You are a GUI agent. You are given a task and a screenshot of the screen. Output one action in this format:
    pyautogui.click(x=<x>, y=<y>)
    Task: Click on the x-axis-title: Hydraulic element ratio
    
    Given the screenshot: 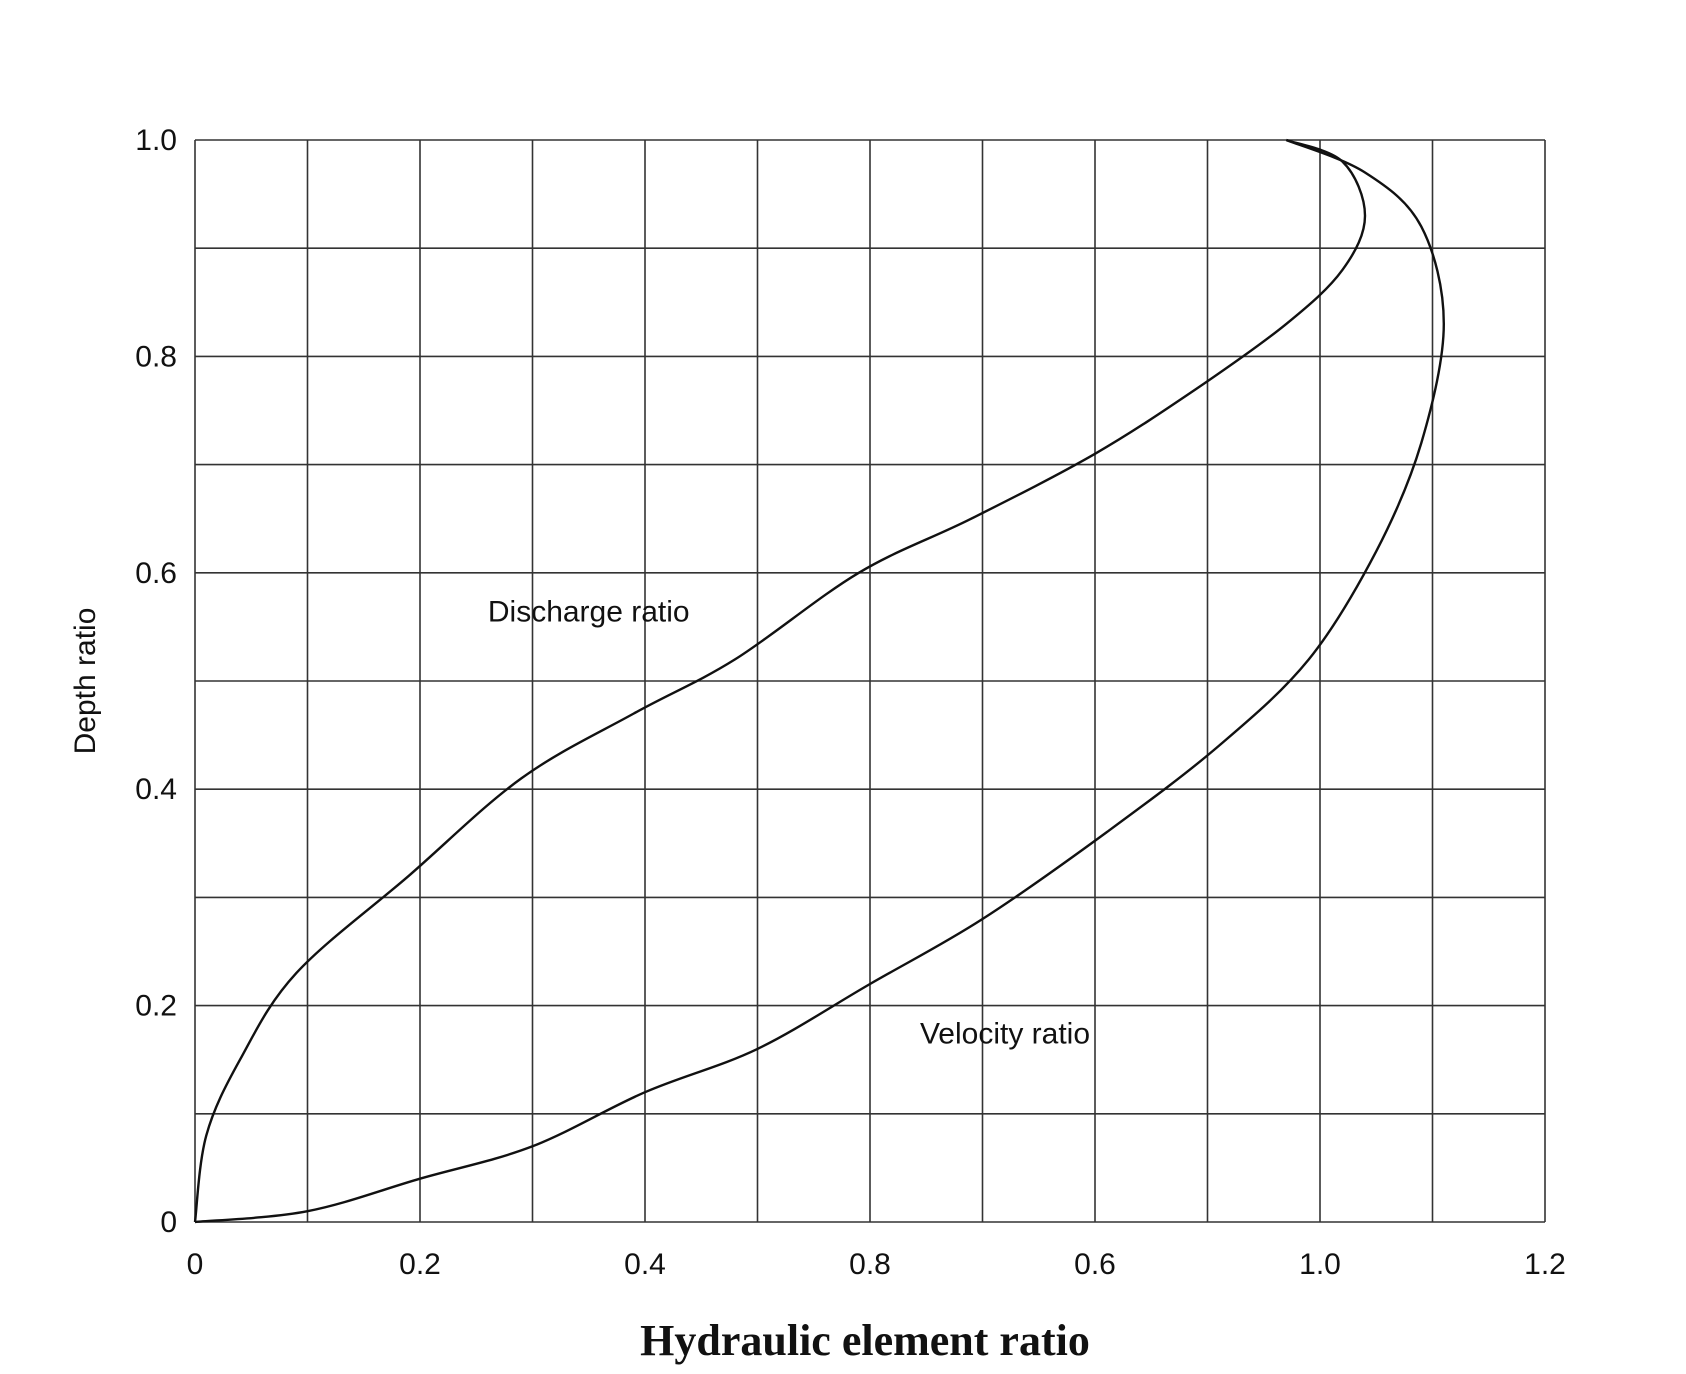 What is the action you would take?
    pyautogui.click(x=865, y=1340)
    